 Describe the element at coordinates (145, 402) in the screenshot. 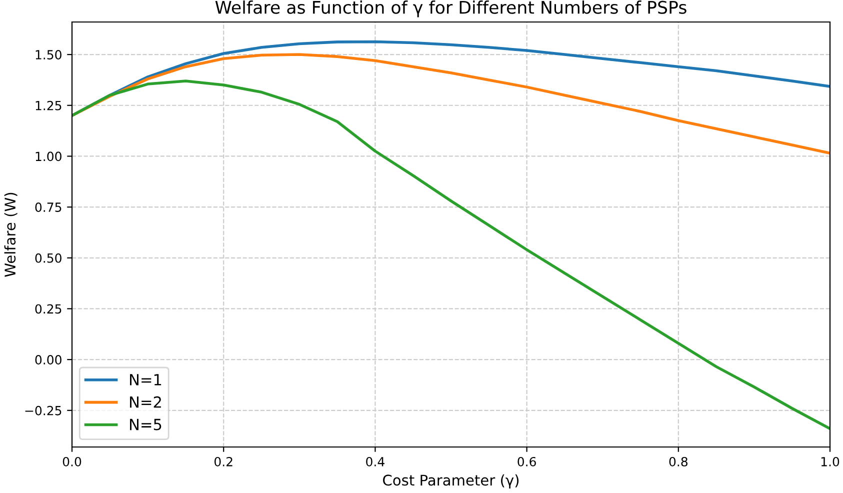

I see `legend-label: N=2` at that location.